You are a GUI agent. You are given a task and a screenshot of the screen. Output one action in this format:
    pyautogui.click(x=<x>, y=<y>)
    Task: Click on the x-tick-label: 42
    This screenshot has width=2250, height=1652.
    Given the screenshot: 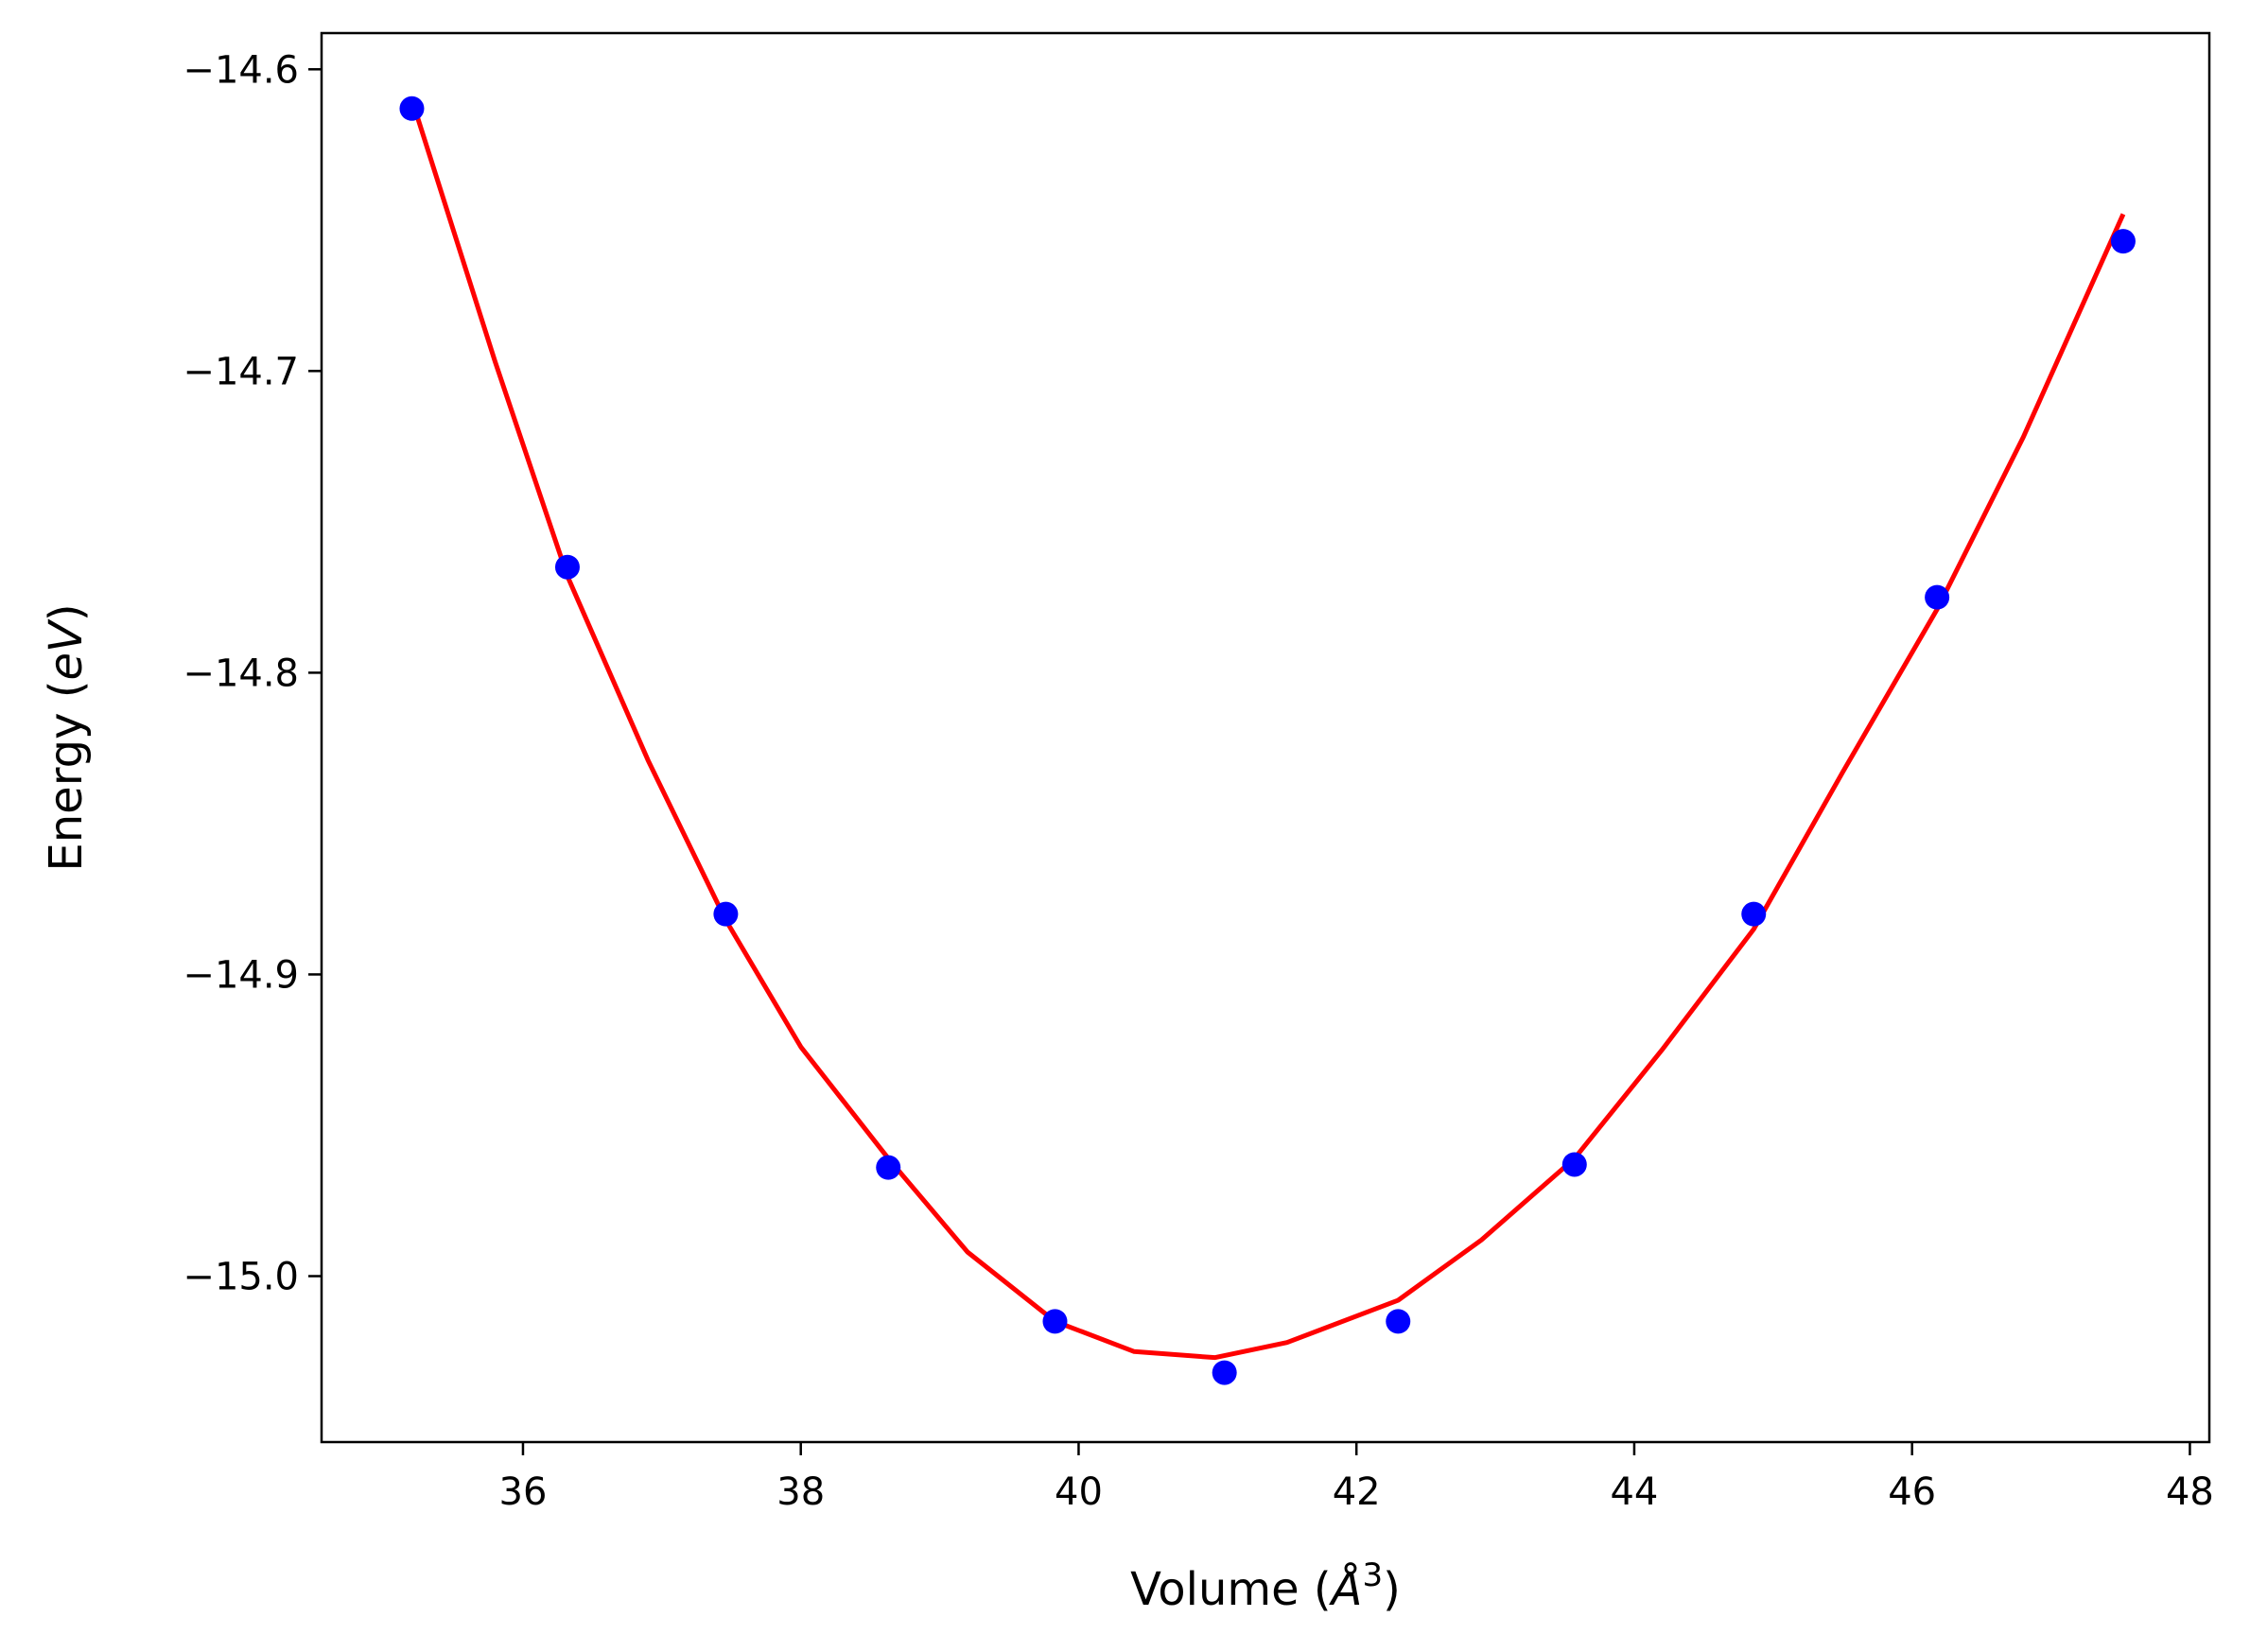 What is the action you would take?
    pyautogui.click(x=1357, y=1492)
    